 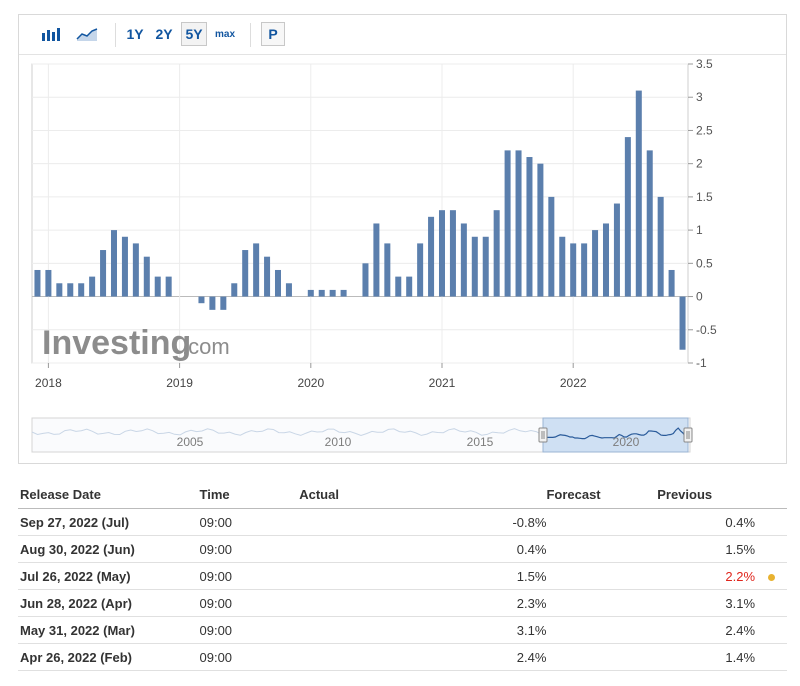 I want to click on toolbar-separator, so click(x=115, y=35).